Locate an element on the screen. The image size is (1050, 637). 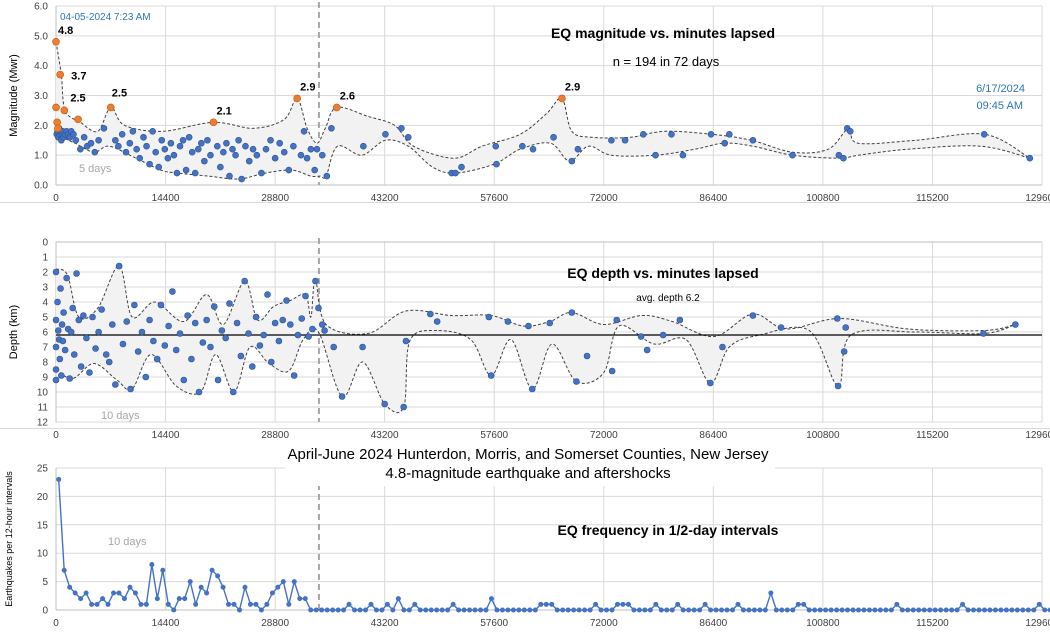
y-tick-label: 15 is located at coordinates (43, 525).